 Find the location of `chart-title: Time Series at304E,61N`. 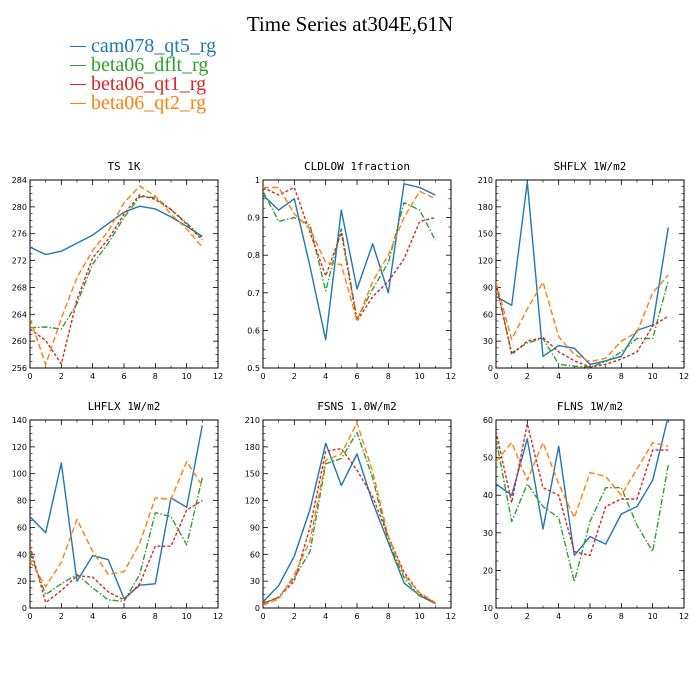

chart-title: Time Series at304E,61N is located at coordinates (350, 24).